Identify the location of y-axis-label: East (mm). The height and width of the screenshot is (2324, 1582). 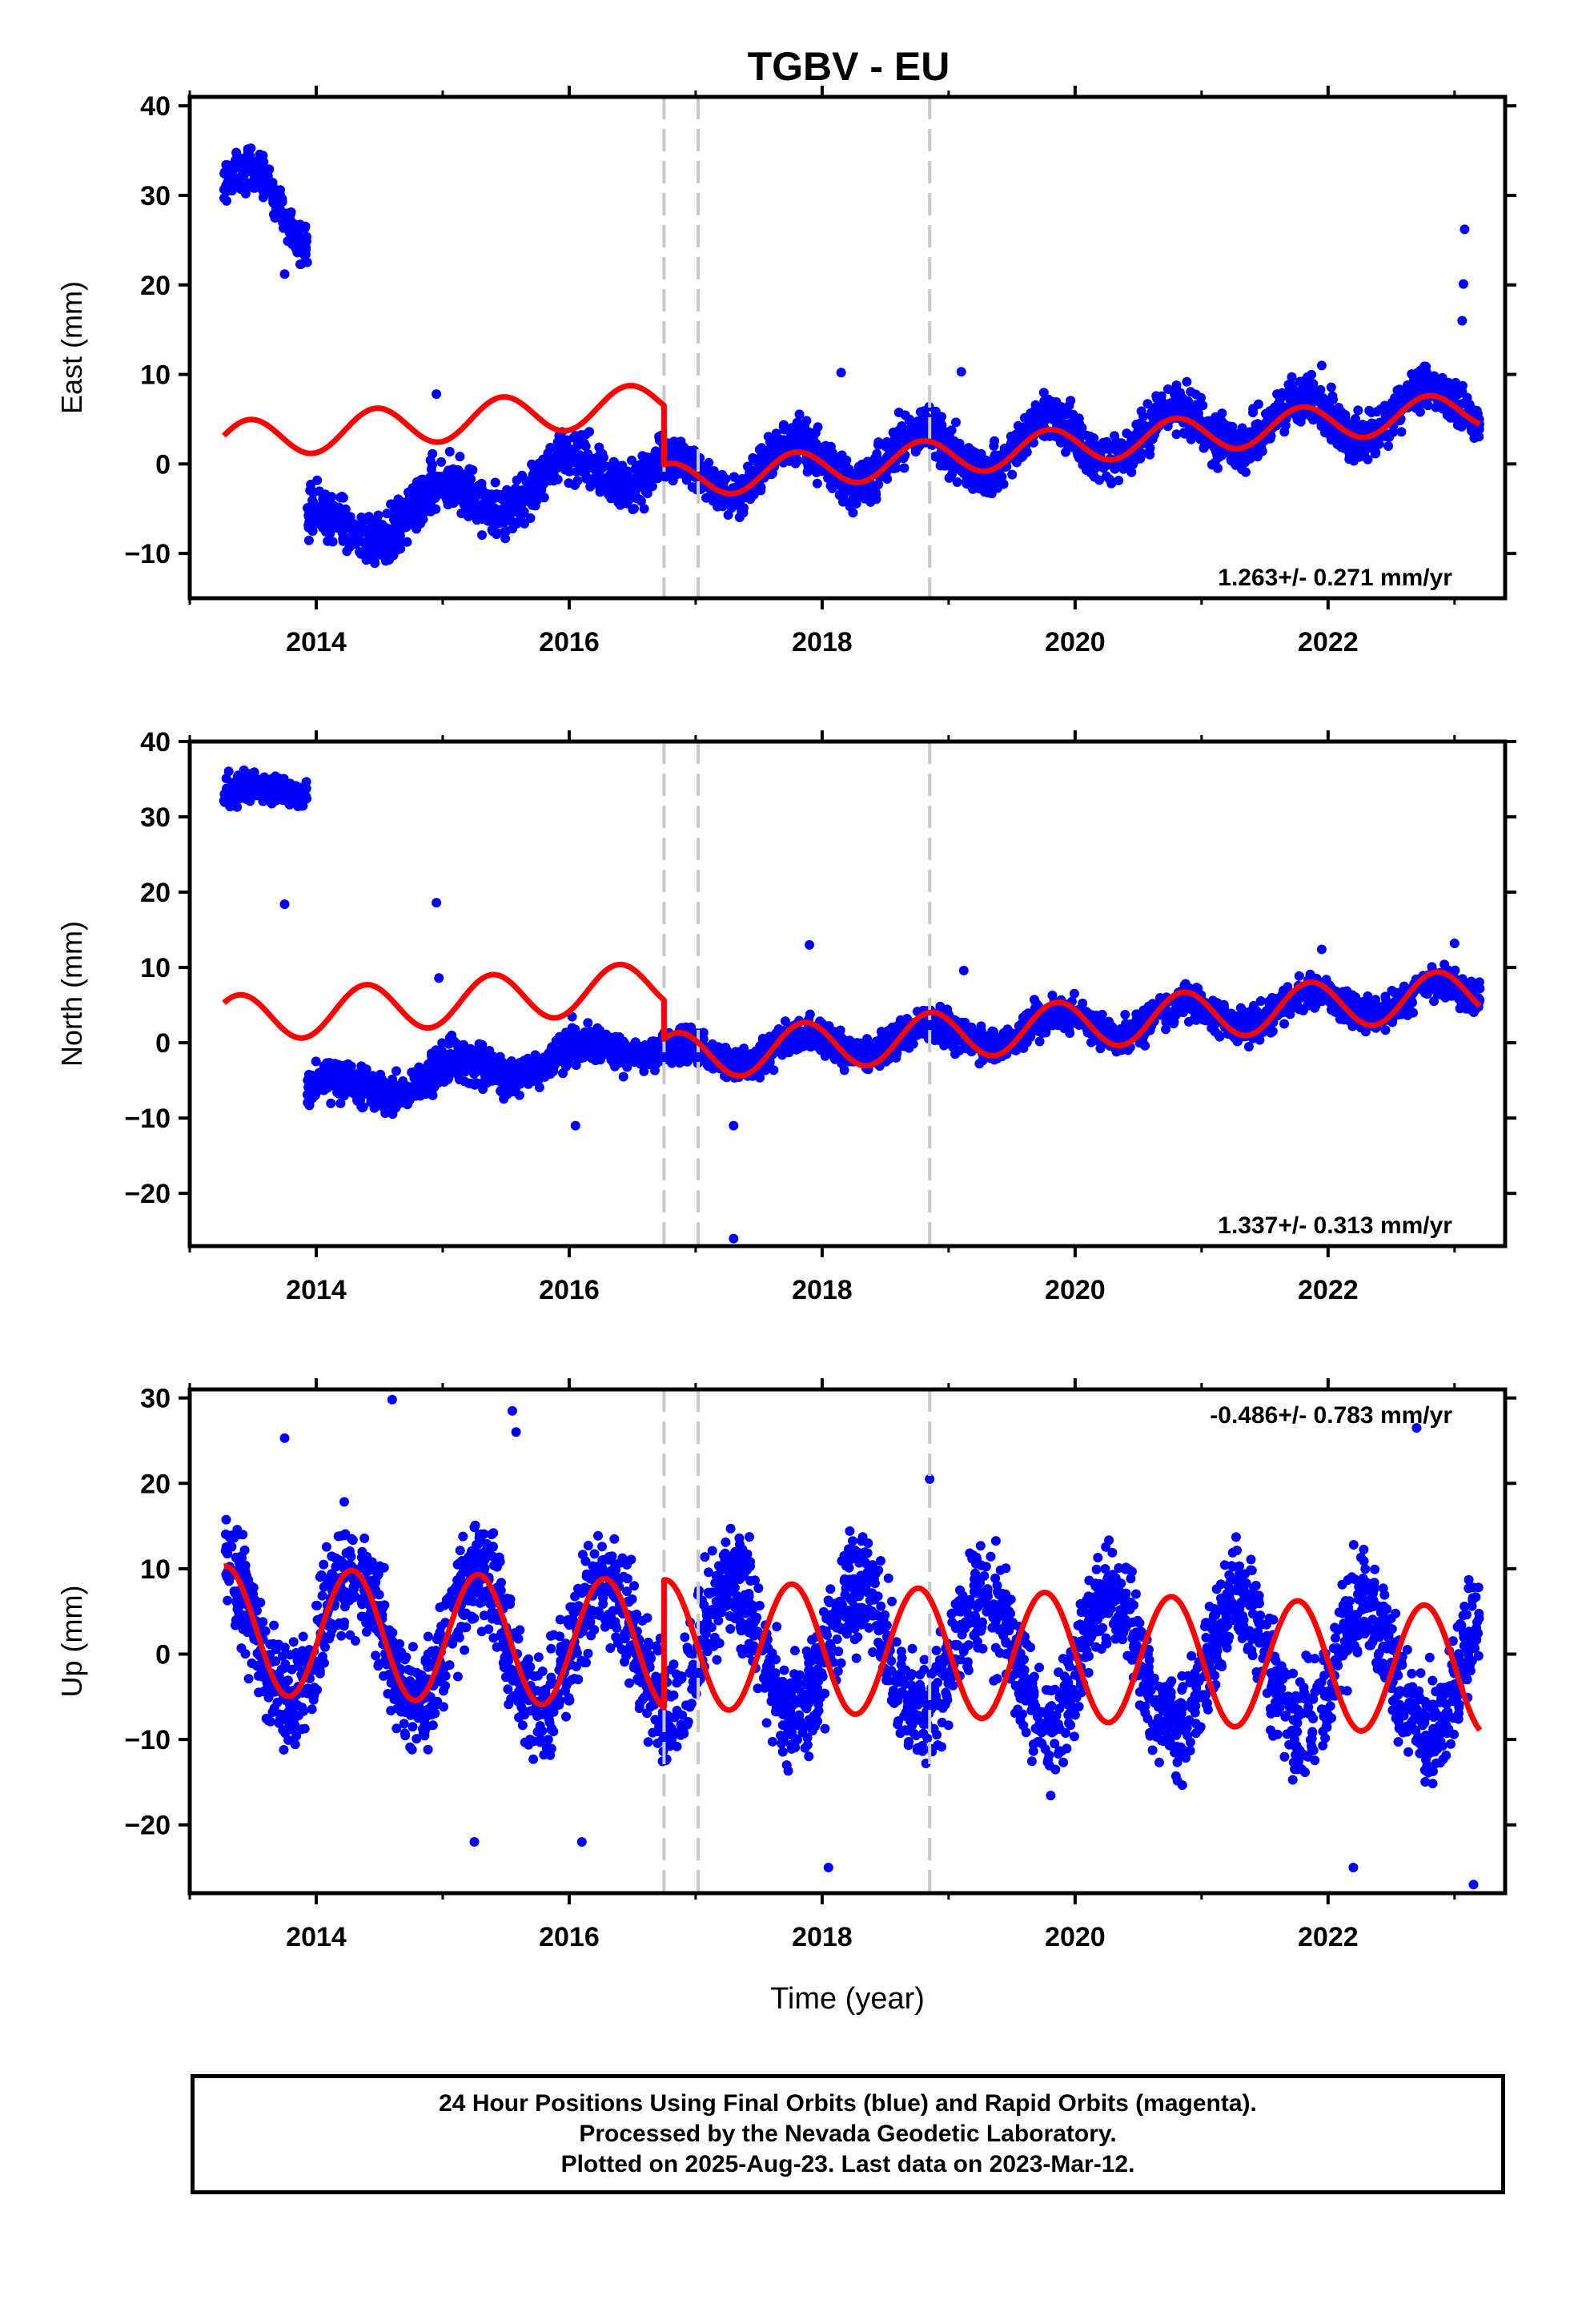
(71, 347).